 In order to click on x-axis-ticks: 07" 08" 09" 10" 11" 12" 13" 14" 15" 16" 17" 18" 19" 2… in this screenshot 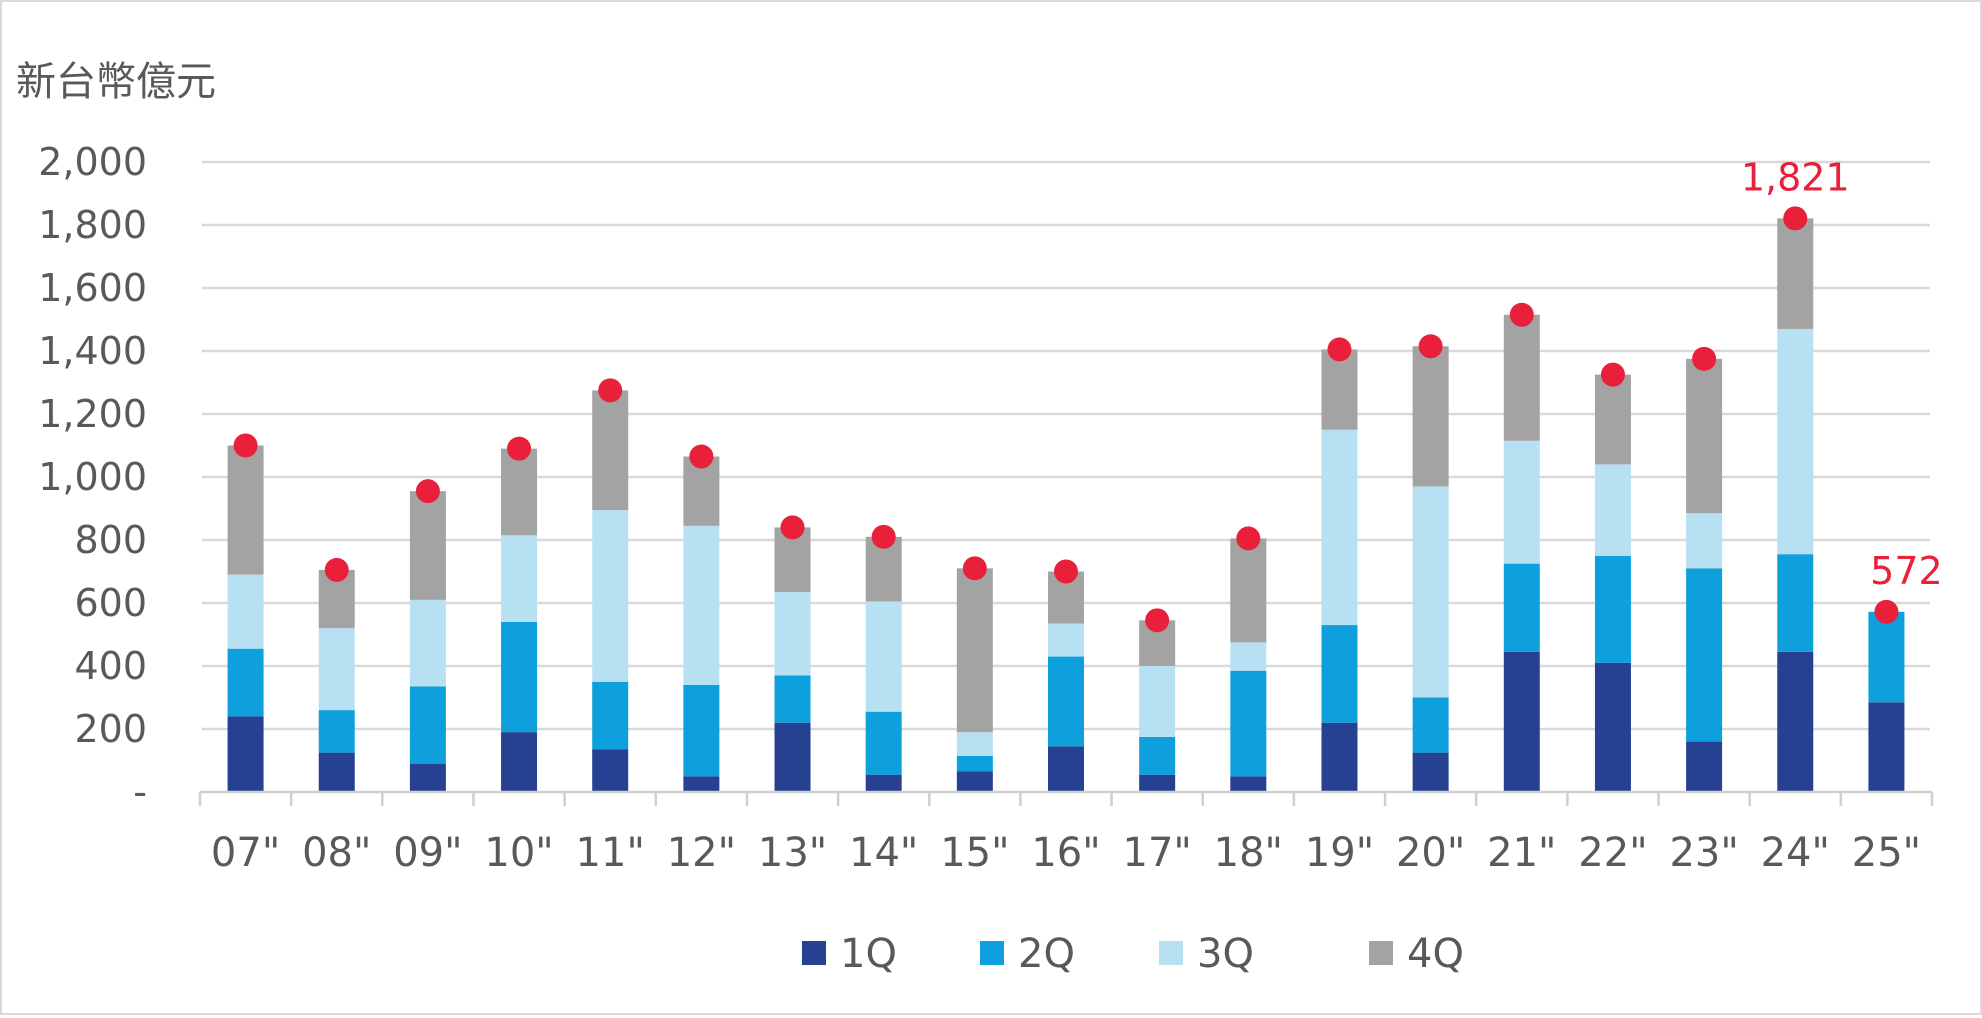, I will do `click(1066, 853)`.